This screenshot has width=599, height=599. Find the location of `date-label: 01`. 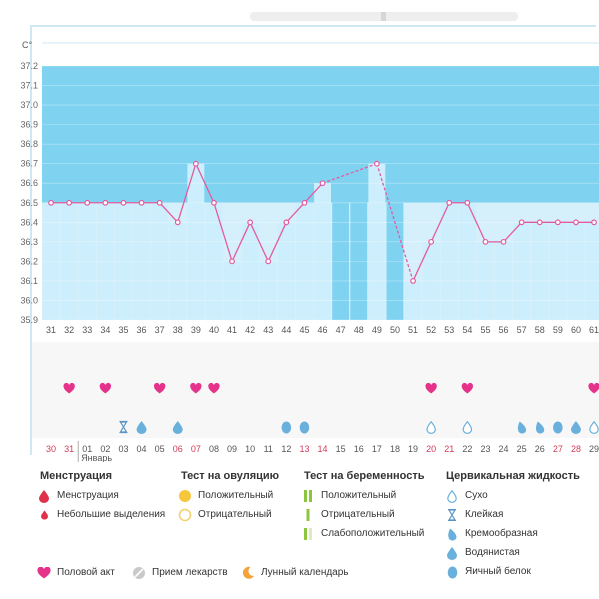

date-label: 01 is located at coordinates (87, 449).